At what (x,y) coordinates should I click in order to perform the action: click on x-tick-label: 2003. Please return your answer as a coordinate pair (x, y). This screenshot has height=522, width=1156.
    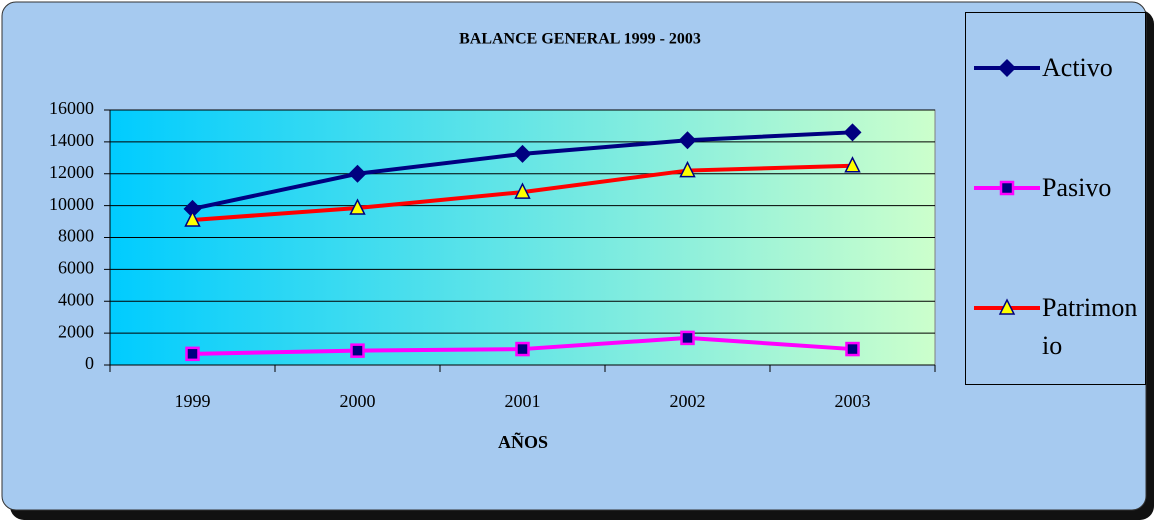
    Looking at the image, I should click on (853, 401).